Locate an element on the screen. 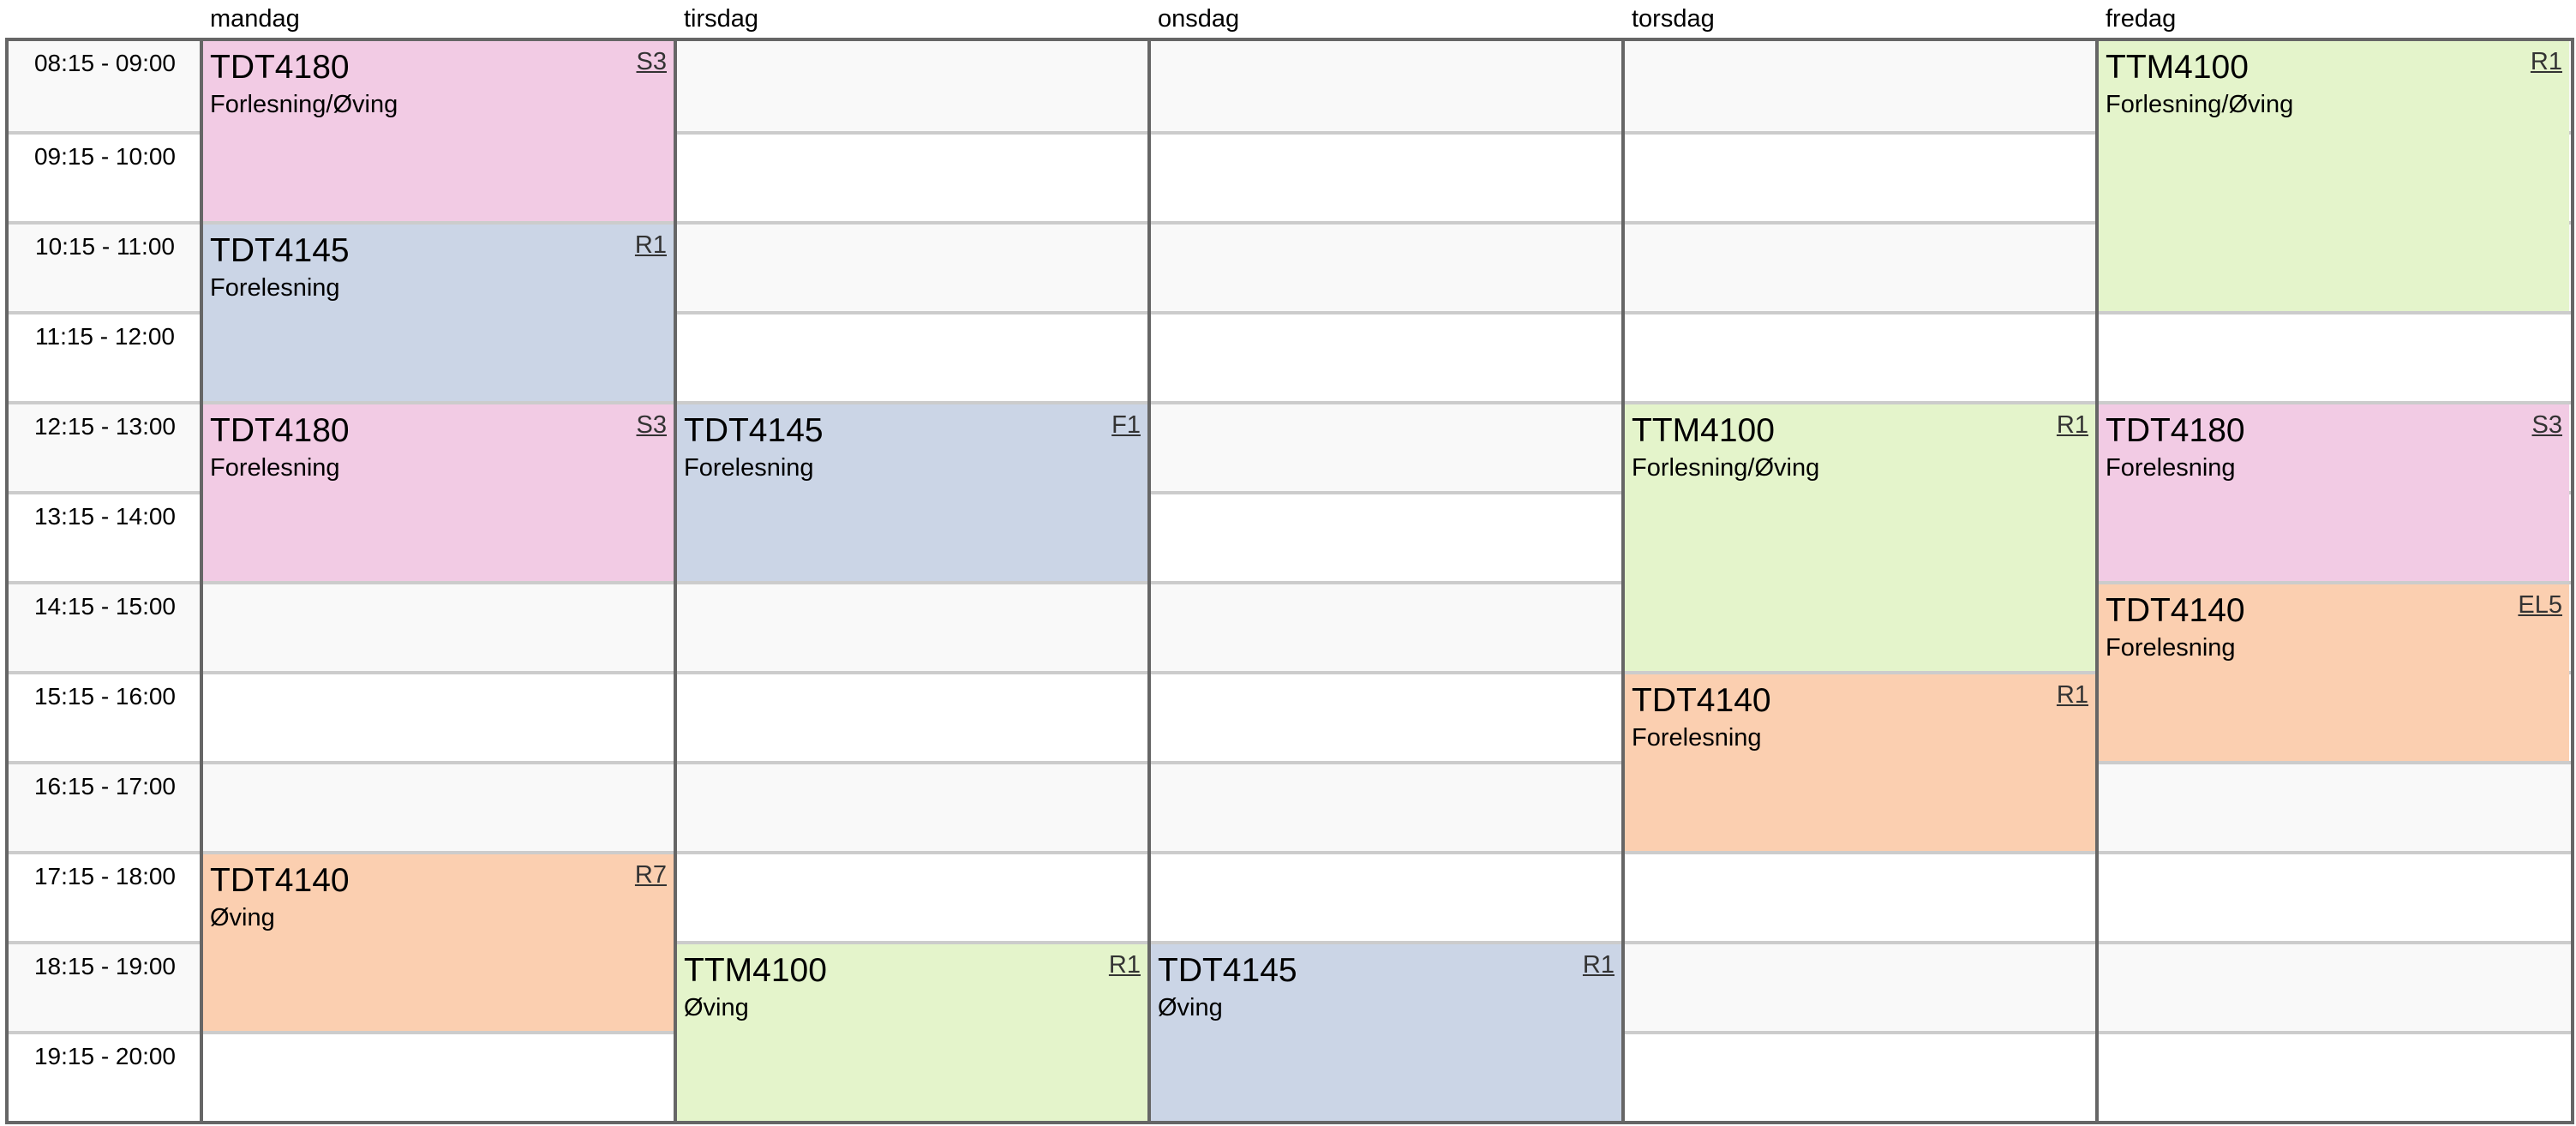 The image size is (2576, 1126). time-slot-label: 16:15 - 17:00 is located at coordinates (105, 786).